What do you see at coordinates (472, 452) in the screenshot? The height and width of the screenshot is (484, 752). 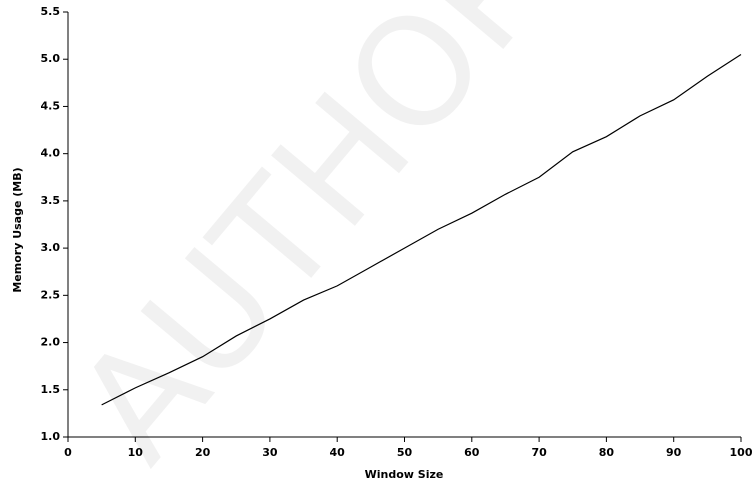 I see `x-tick-label: 60` at bounding box center [472, 452].